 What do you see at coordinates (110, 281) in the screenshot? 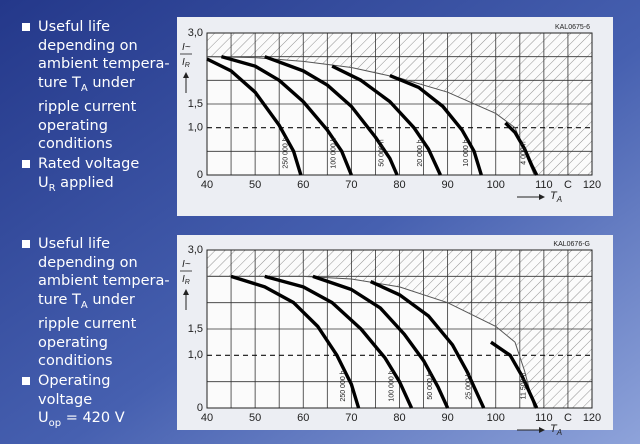
I see `text-line: ambient tempera-` at bounding box center [110, 281].